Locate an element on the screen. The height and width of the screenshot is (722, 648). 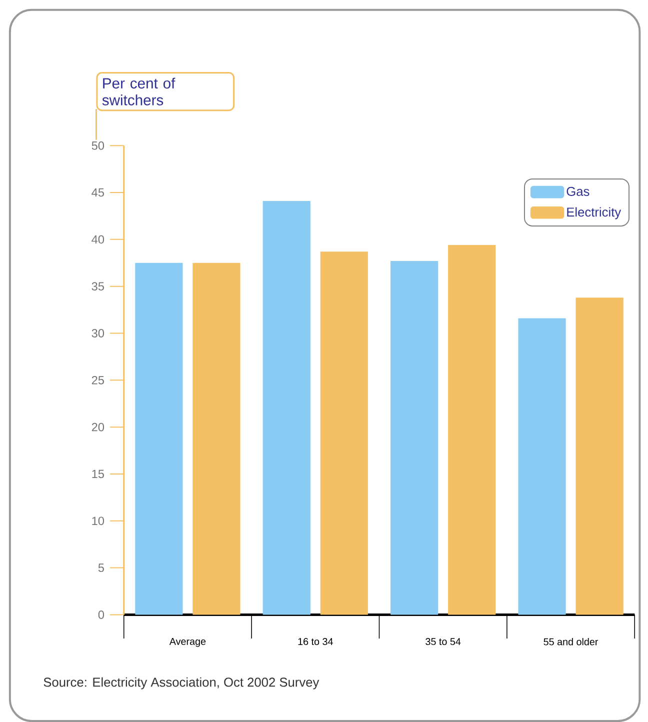
legend-label: Gas is located at coordinates (578, 191).